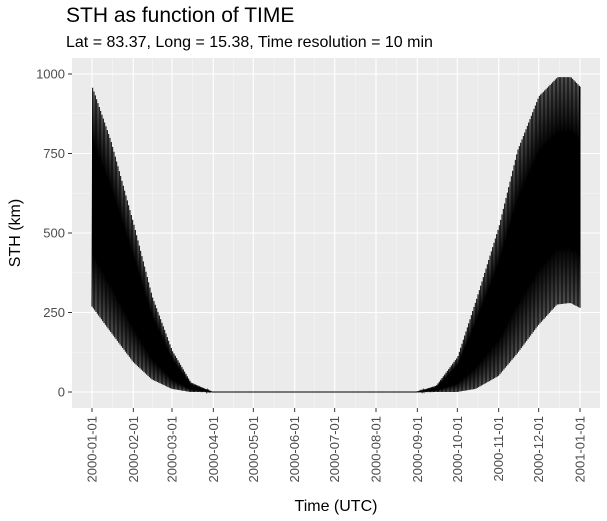  What do you see at coordinates (538, 449) in the screenshot?
I see `x-tick-label: 2000-12-01` at bounding box center [538, 449].